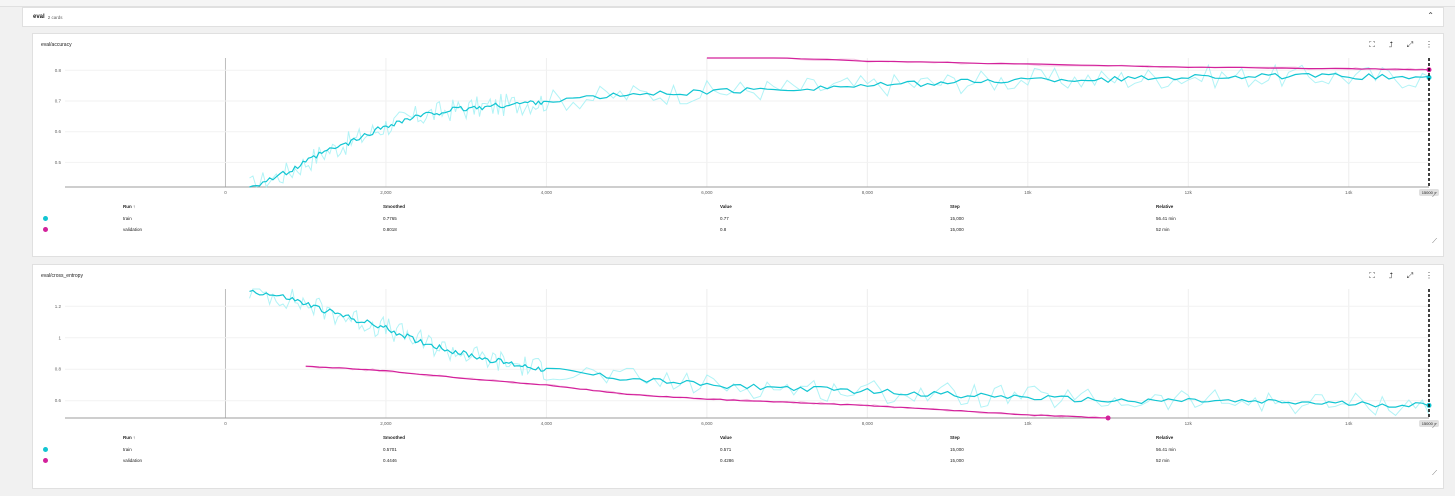 Image resolution: width=1455 pixels, height=496 pixels. Describe the element at coordinates (726, 449) in the screenshot. I see `raw-value: 0.571` at that location.